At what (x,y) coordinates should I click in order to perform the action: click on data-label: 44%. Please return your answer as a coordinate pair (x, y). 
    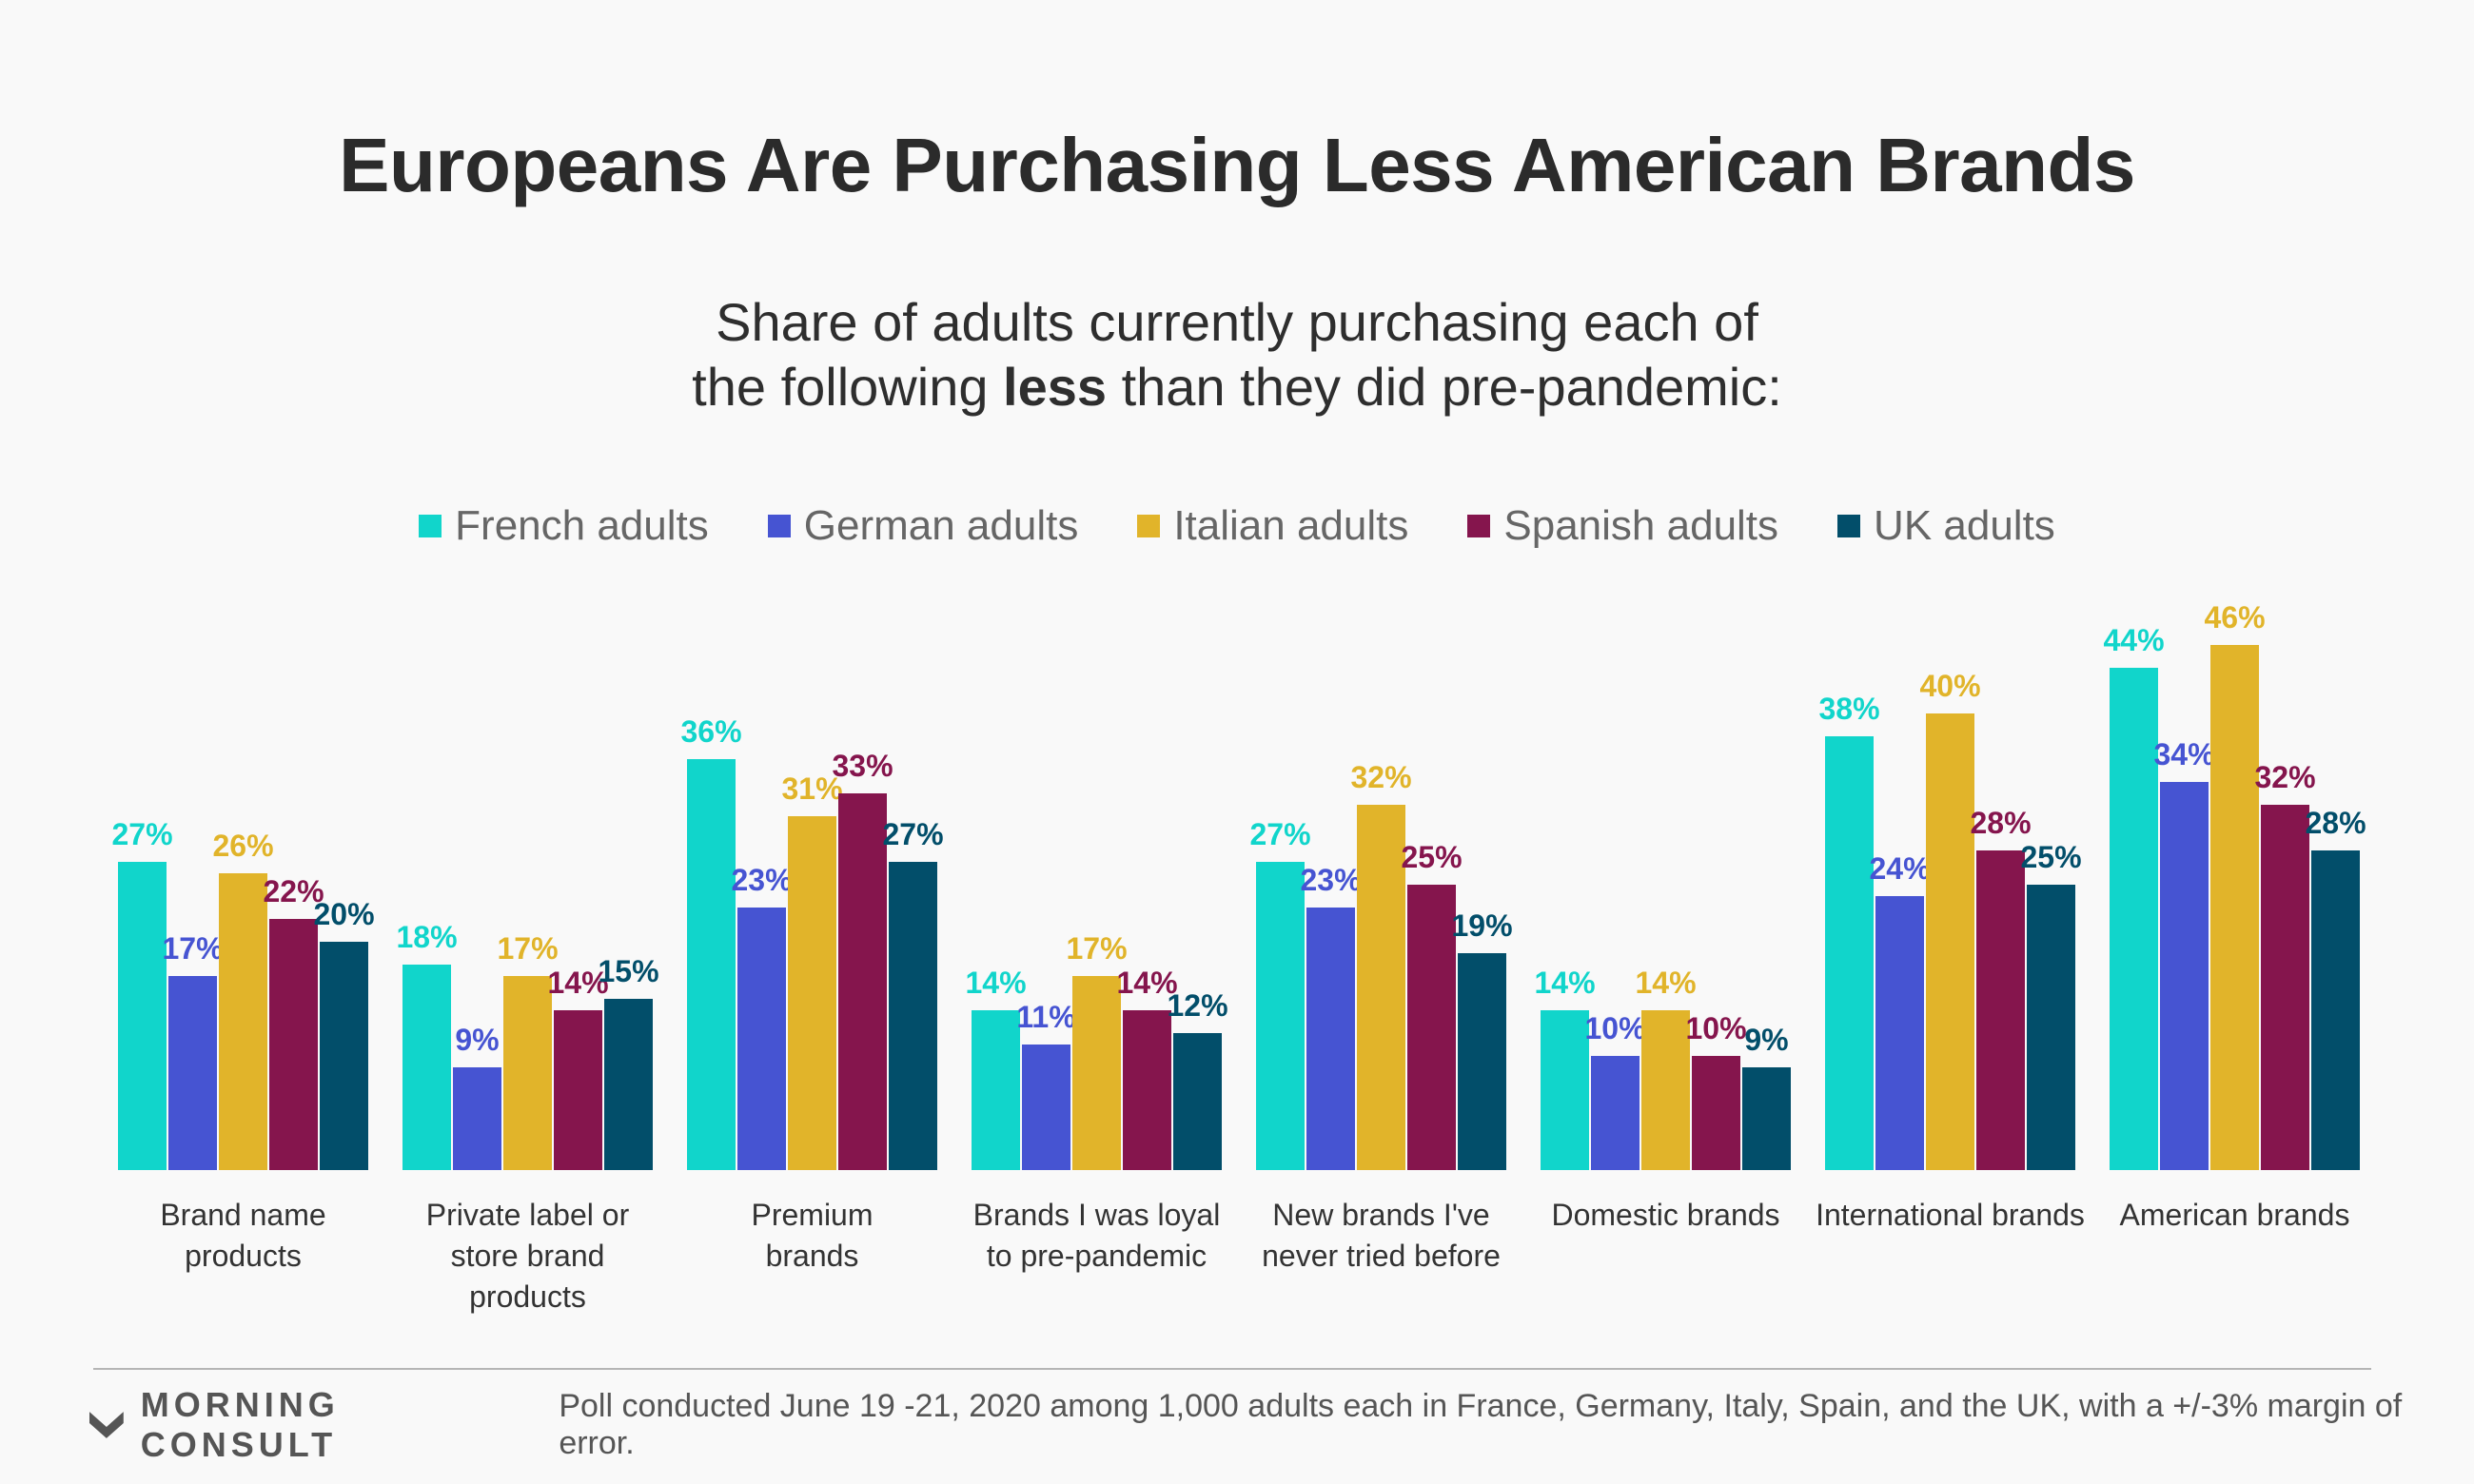
    Looking at the image, I should click on (2134, 640).